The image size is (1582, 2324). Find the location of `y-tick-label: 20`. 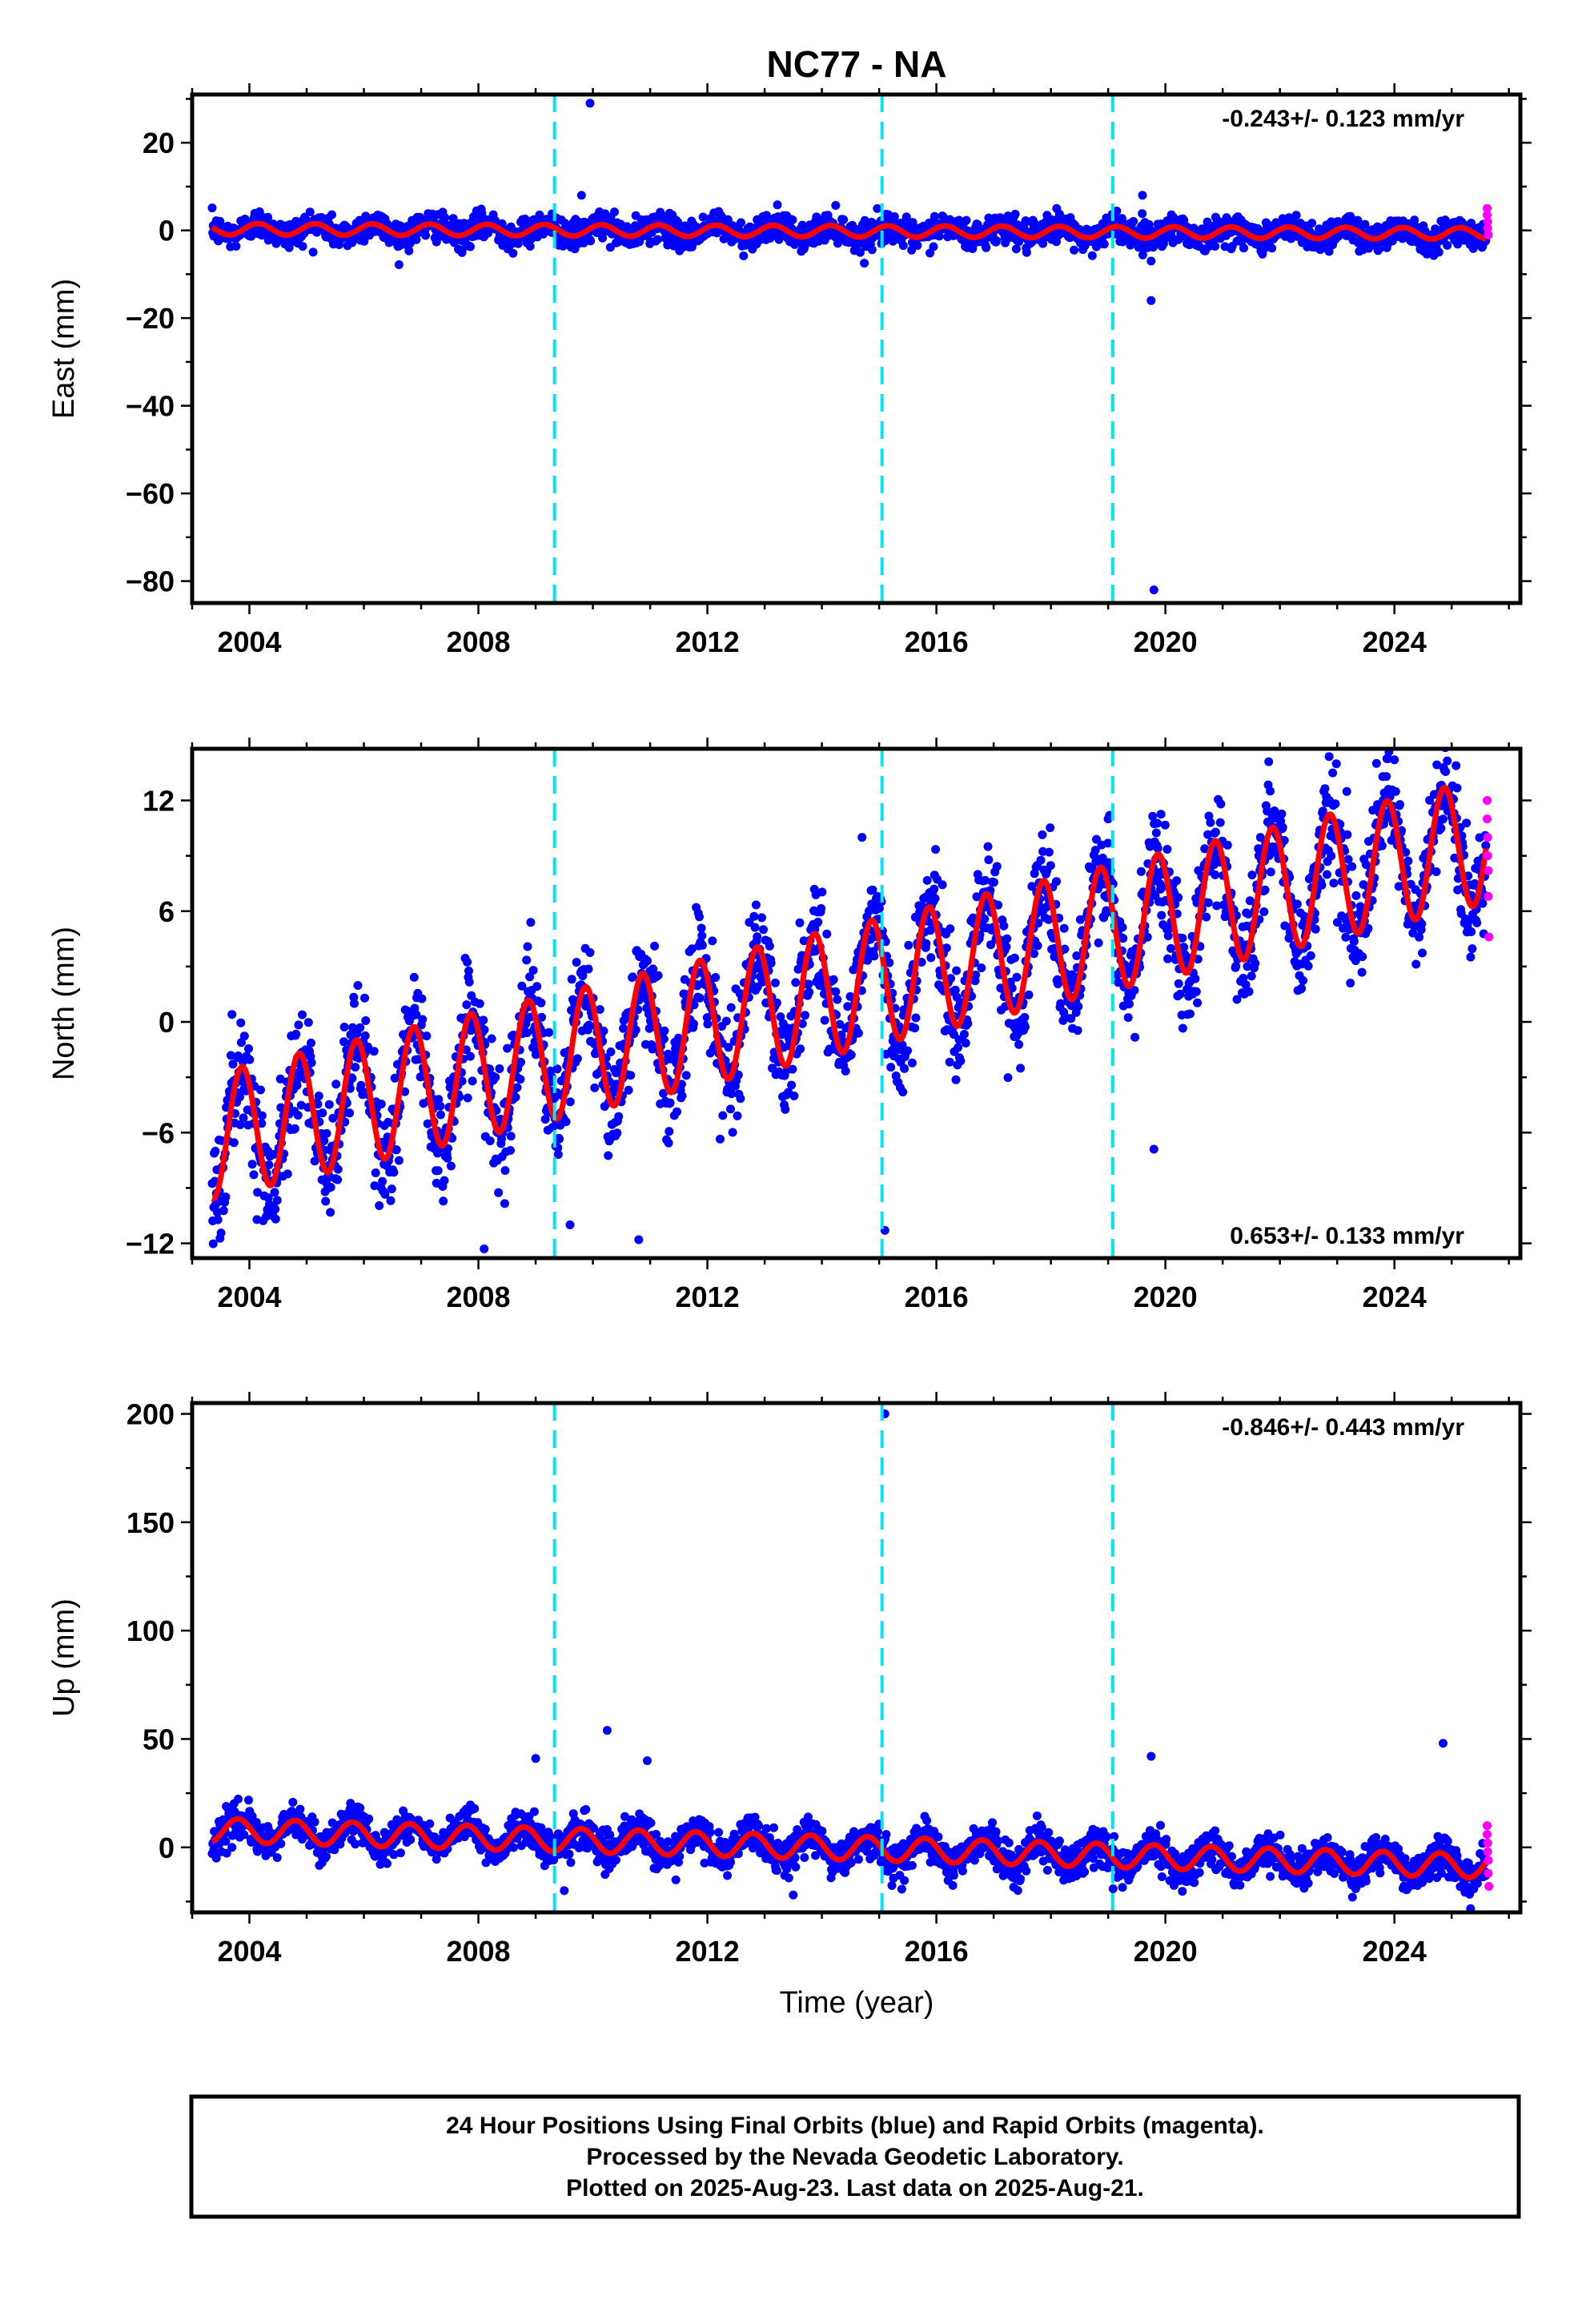

y-tick-label: 20 is located at coordinates (159, 143).